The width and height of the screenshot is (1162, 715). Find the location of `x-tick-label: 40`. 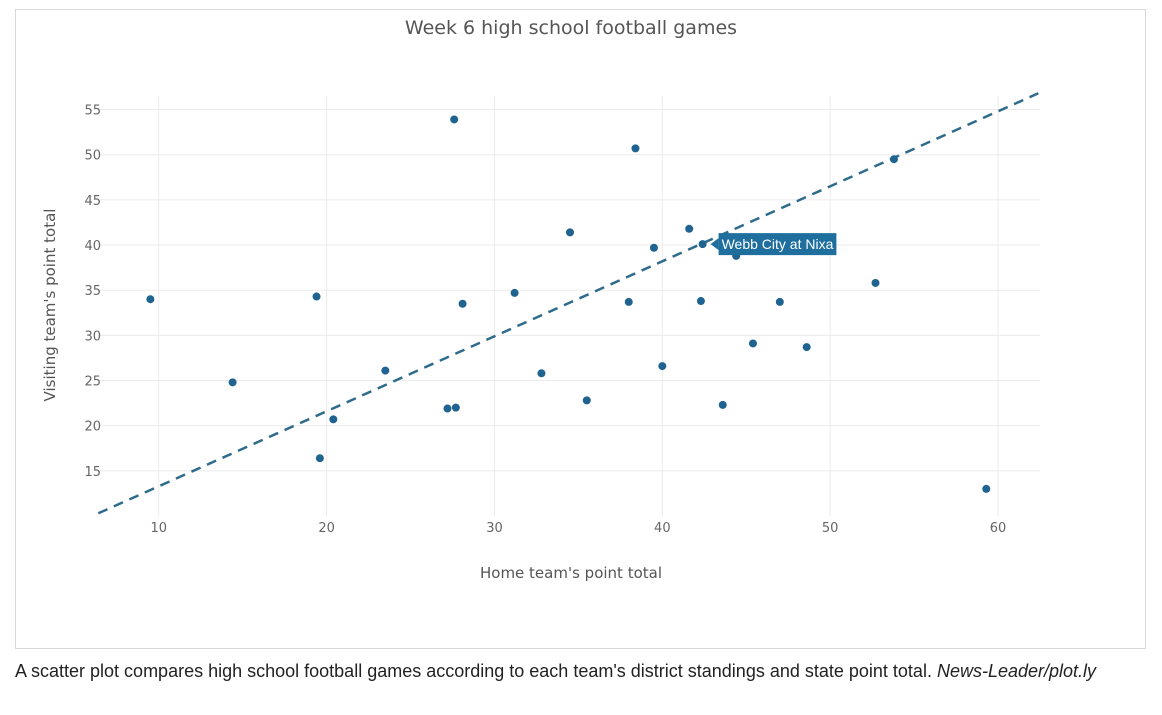

x-tick-label: 40 is located at coordinates (662, 528).